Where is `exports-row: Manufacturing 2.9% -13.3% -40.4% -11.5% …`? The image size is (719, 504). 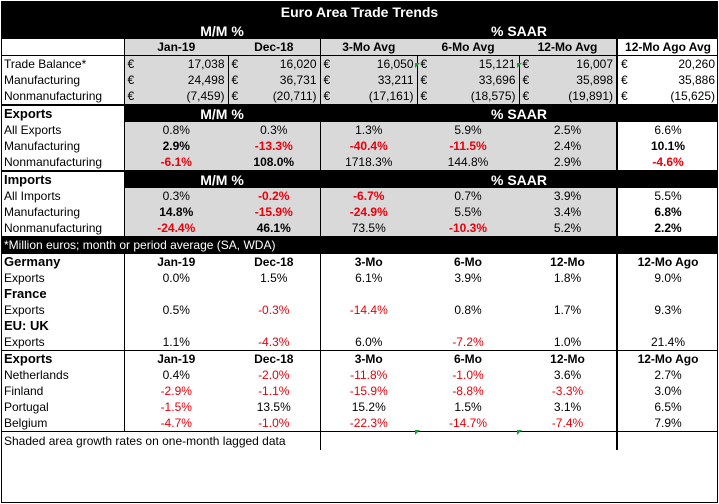
exports-row: Manufacturing 2.9% -13.3% -40.4% -11.5% … is located at coordinates (360, 146).